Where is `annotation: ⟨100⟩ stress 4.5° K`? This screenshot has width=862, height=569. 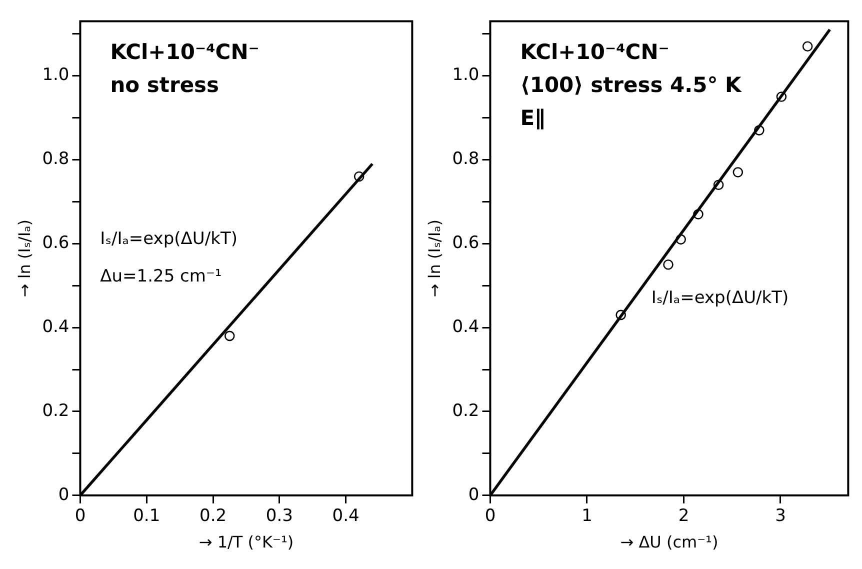
annotation: ⟨100⟩ stress 4.5° K is located at coordinates (631, 85).